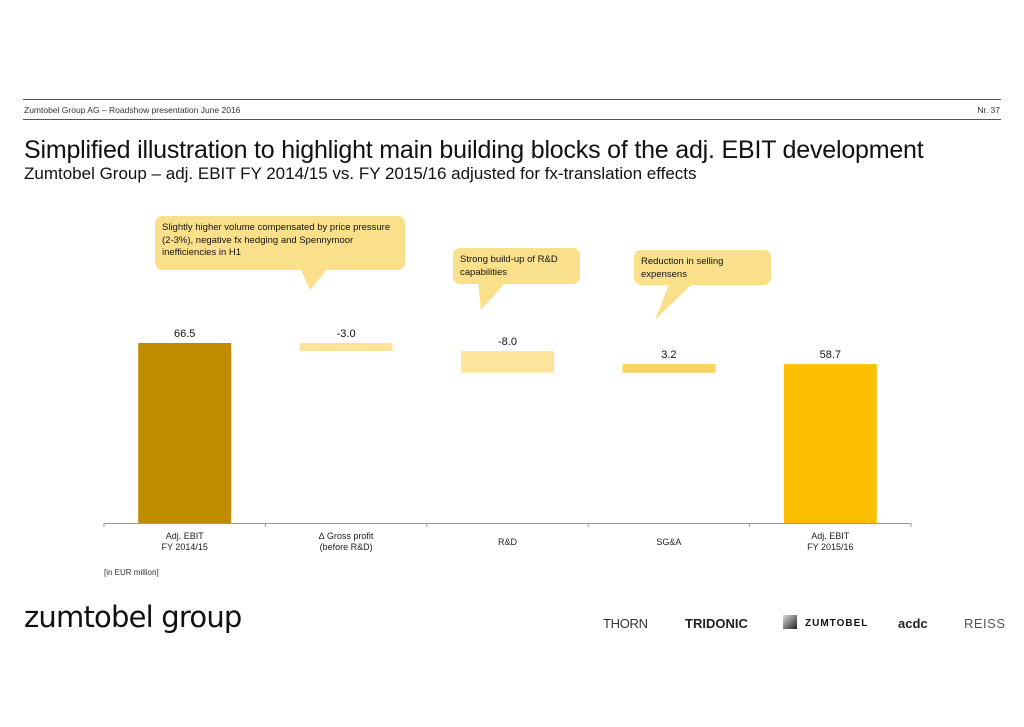 This screenshot has height=727, width=1024. Describe the element at coordinates (184, 334) in the screenshot. I see `value-label-0: 66.5` at that location.